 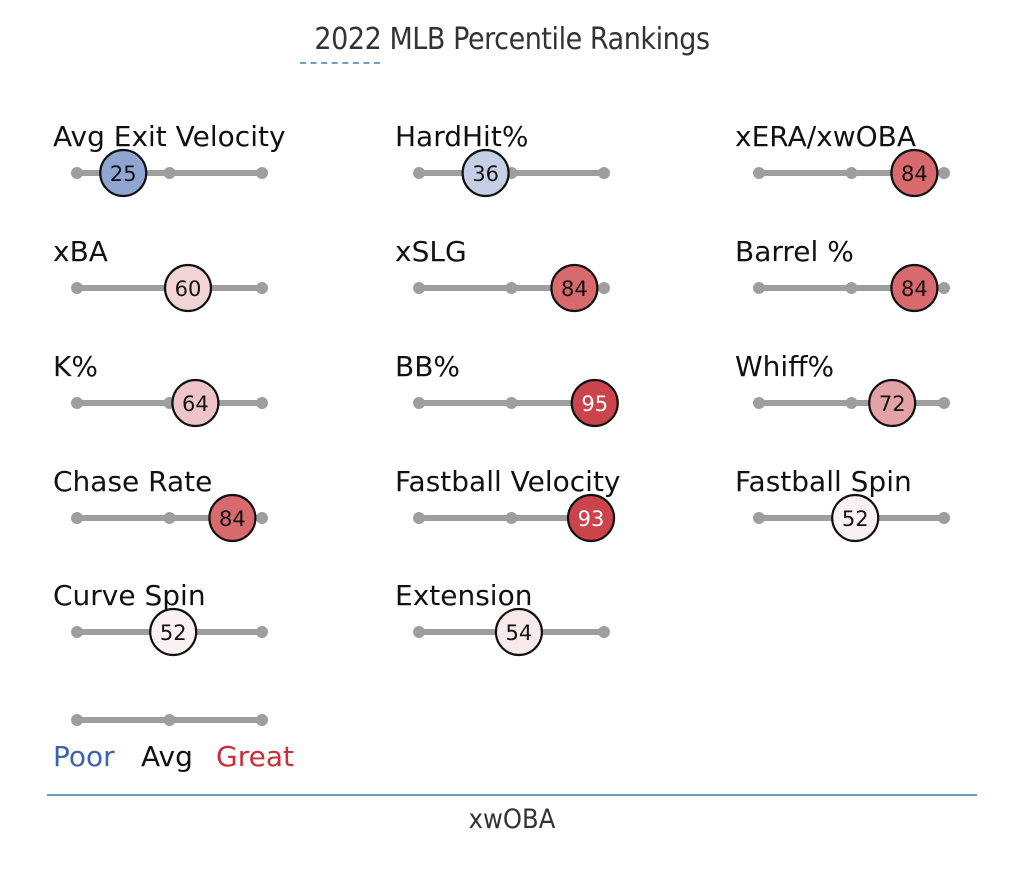 What do you see at coordinates (75, 366) in the screenshot?
I see `metric-label: K%` at bounding box center [75, 366].